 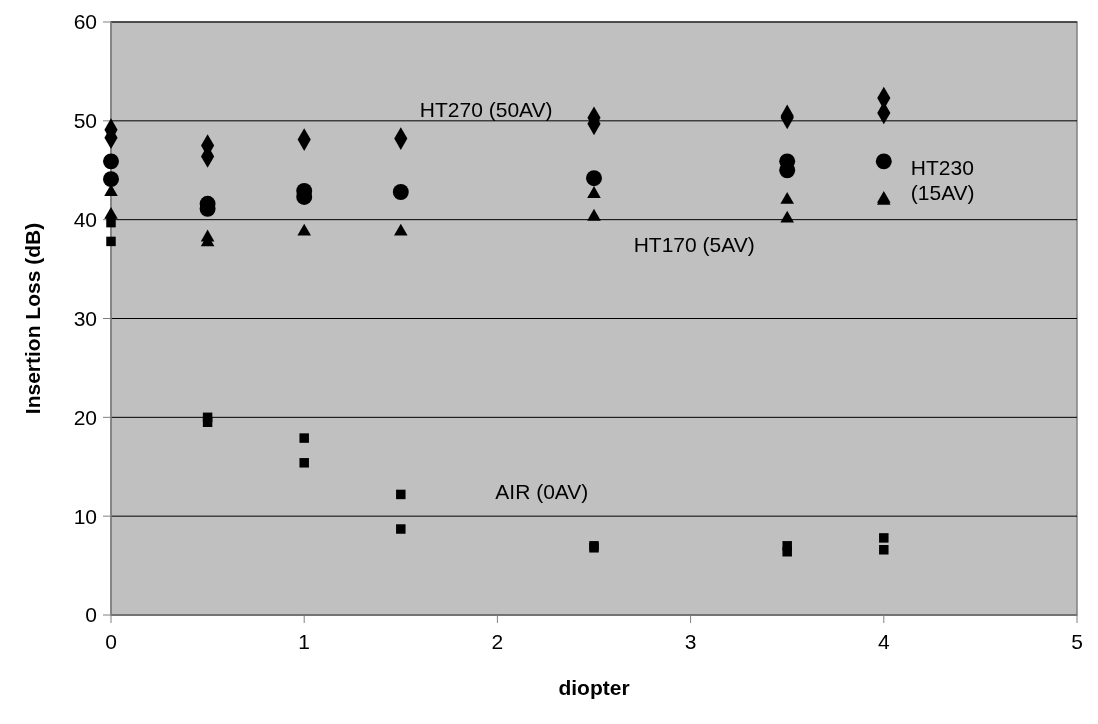 What do you see at coordinates (304, 641) in the screenshot?
I see `x-tick-label: 1` at bounding box center [304, 641].